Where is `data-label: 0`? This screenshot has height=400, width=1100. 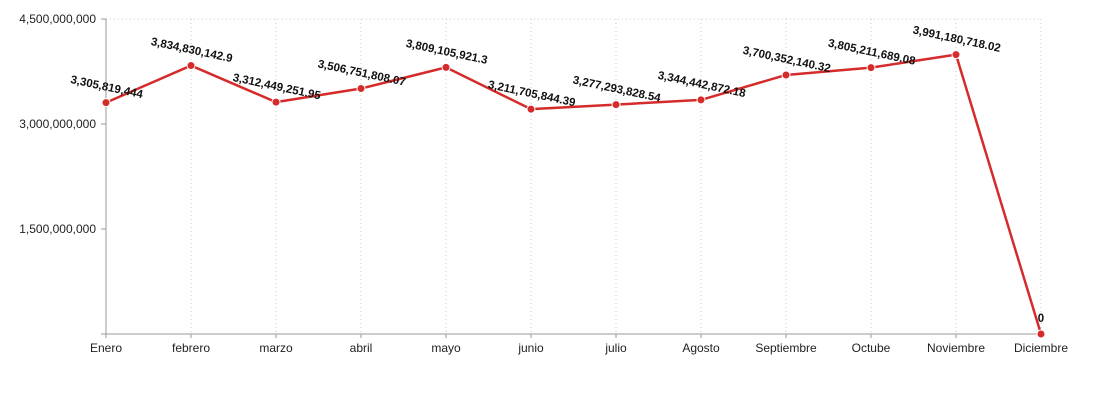 data-label: 0 is located at coordinates (1041, 319).